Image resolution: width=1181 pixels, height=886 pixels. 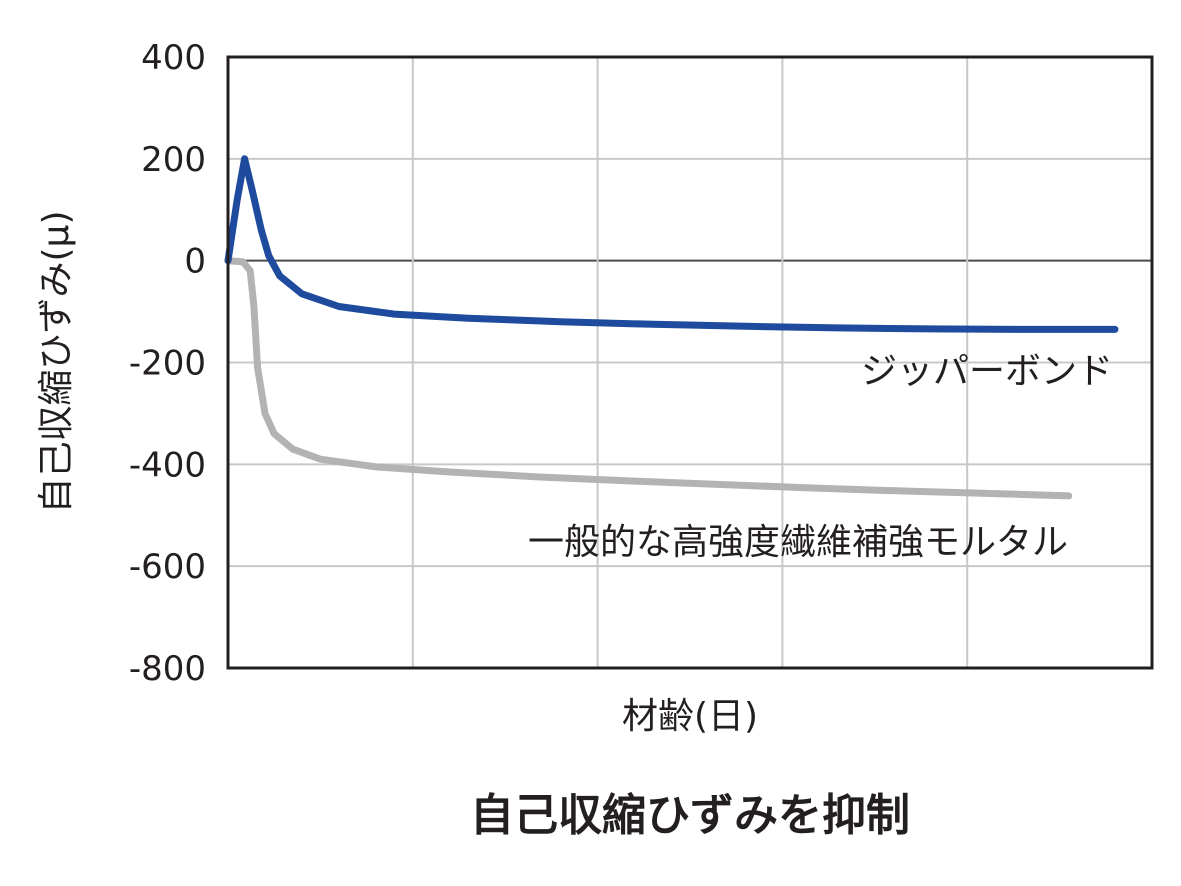 What do you see at coordinates (173, 58) in the screenshot?
I see `y-tick-label: 400` at bounding box center [173, 58].